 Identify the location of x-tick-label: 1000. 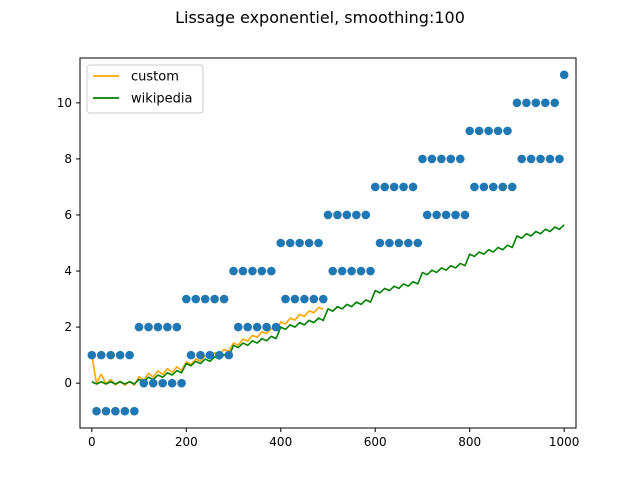
(564, 442).